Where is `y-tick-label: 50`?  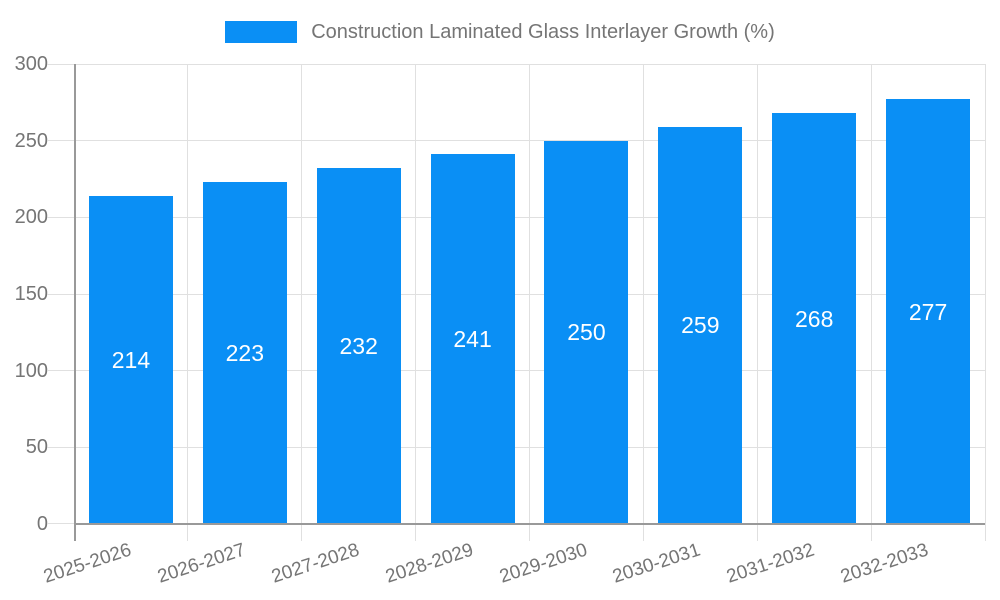
y-tick-label: 50 is located at coordinates (36, 447).